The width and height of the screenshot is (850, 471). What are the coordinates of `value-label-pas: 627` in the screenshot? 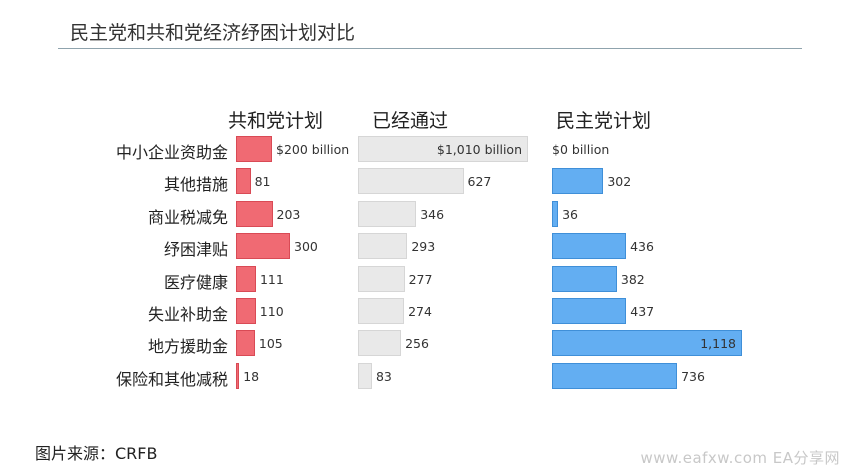 It's located at (479, 182).